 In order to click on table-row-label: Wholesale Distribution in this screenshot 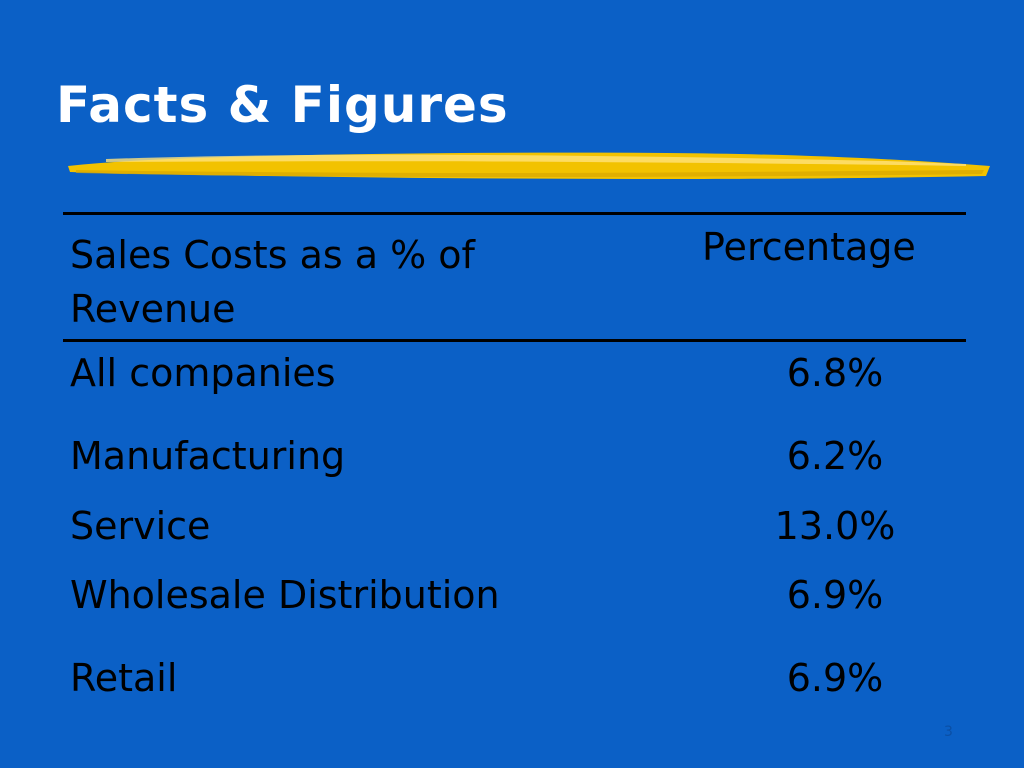, I will do `click(285, 595)`.